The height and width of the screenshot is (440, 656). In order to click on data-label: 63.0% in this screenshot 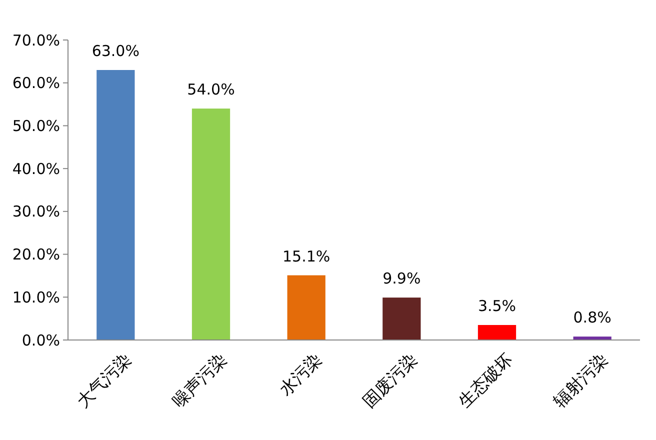, I will do `click(116, 51)`.